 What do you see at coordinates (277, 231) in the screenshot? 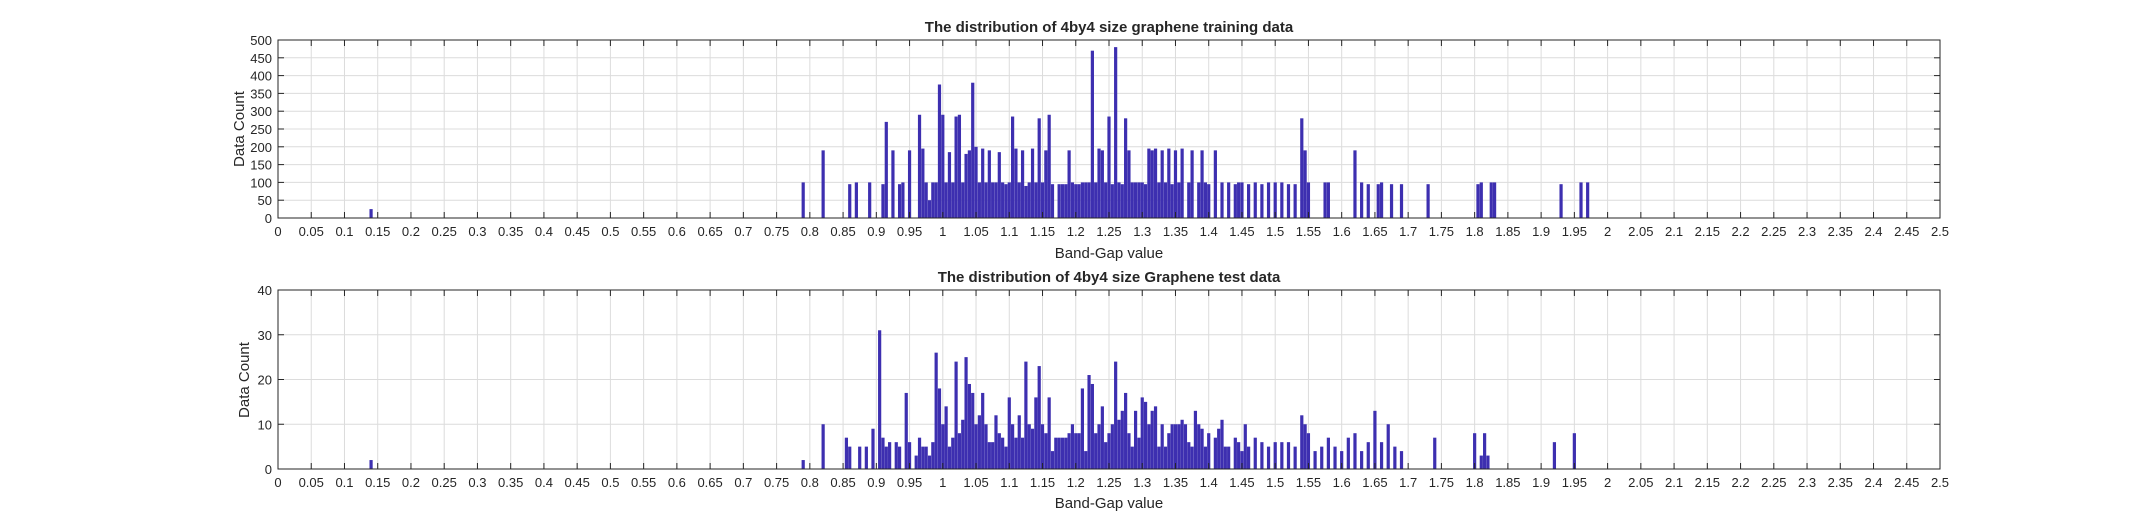
I see `training-x-tick-label: 0` at bounding box center [277, 231].